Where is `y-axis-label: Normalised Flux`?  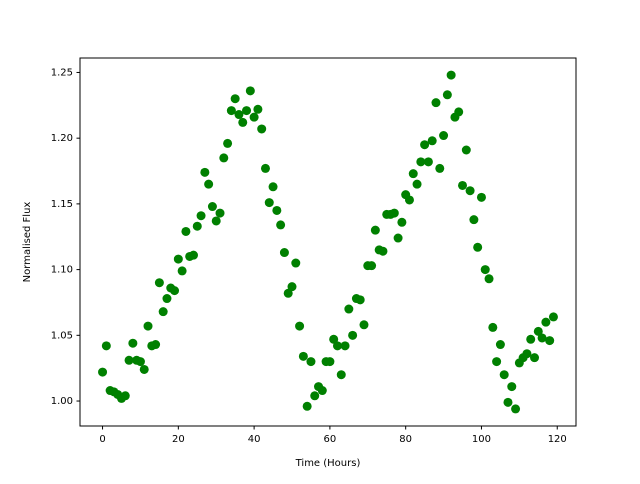
y-axis-label: Normalised Flux is located at coordinates (27, 242).